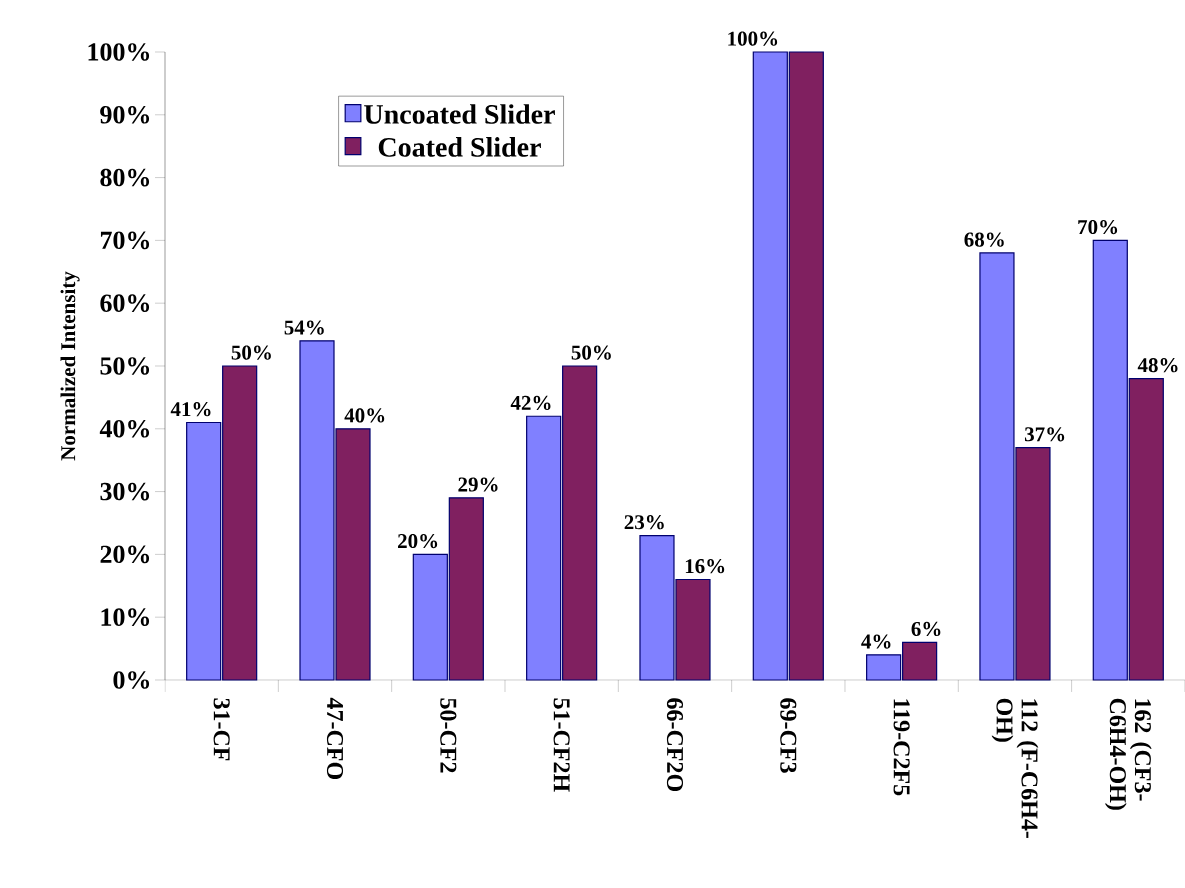  I want to click on data-label: 68%, so click(984, 239).